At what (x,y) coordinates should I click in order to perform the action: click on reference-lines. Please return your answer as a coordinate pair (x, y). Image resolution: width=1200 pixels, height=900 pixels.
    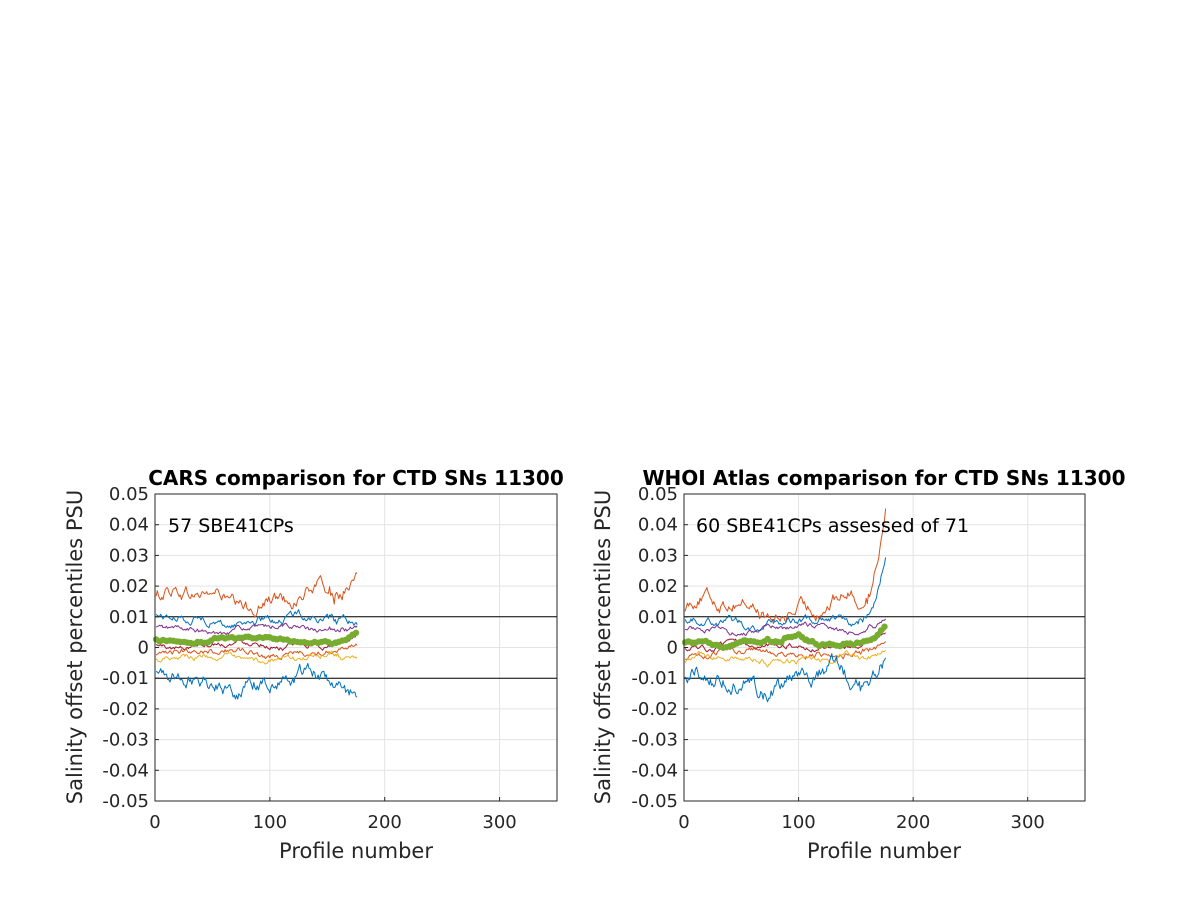
    Looking at the image, I should click on (356, 647).